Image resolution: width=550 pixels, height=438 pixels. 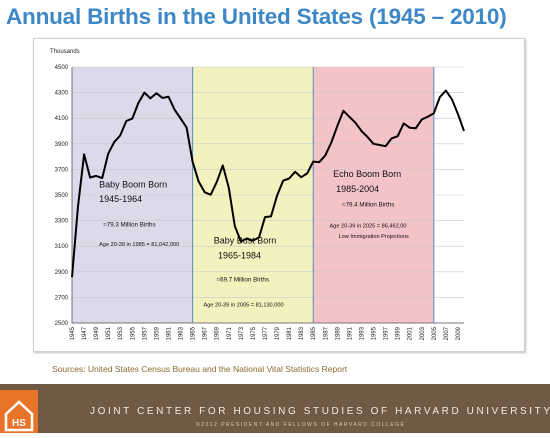 What do you see at coordinates (121, 333) in the screenshot?
I see `x-tick-label: 1953` at bounding box center [121, 333].